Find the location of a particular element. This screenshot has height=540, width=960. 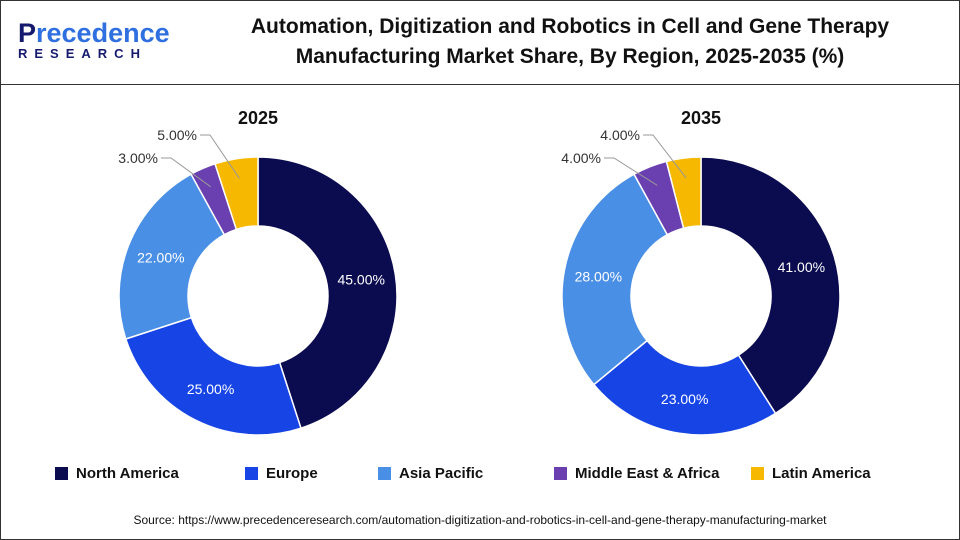

legend-item: Middle East & Africa is located at coordinates (652, 473).